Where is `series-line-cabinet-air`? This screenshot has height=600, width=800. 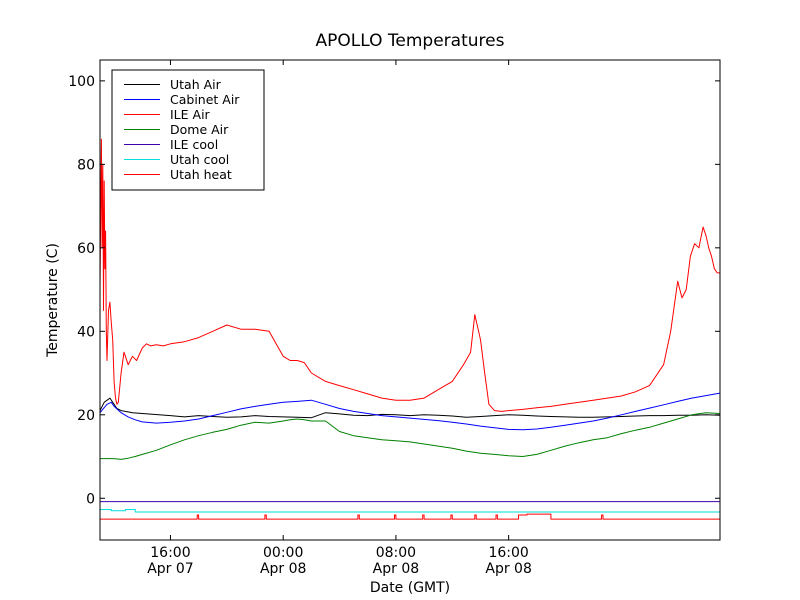 series-line-cabinet-air is located at coordinates (410, 411).